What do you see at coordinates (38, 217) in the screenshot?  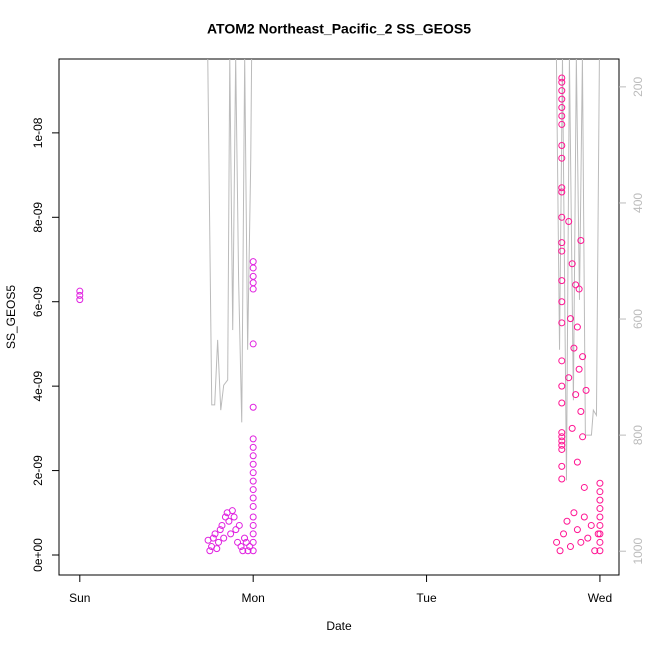 I see `y-tick-label: 8e-09` at bounding box center [38, 217].